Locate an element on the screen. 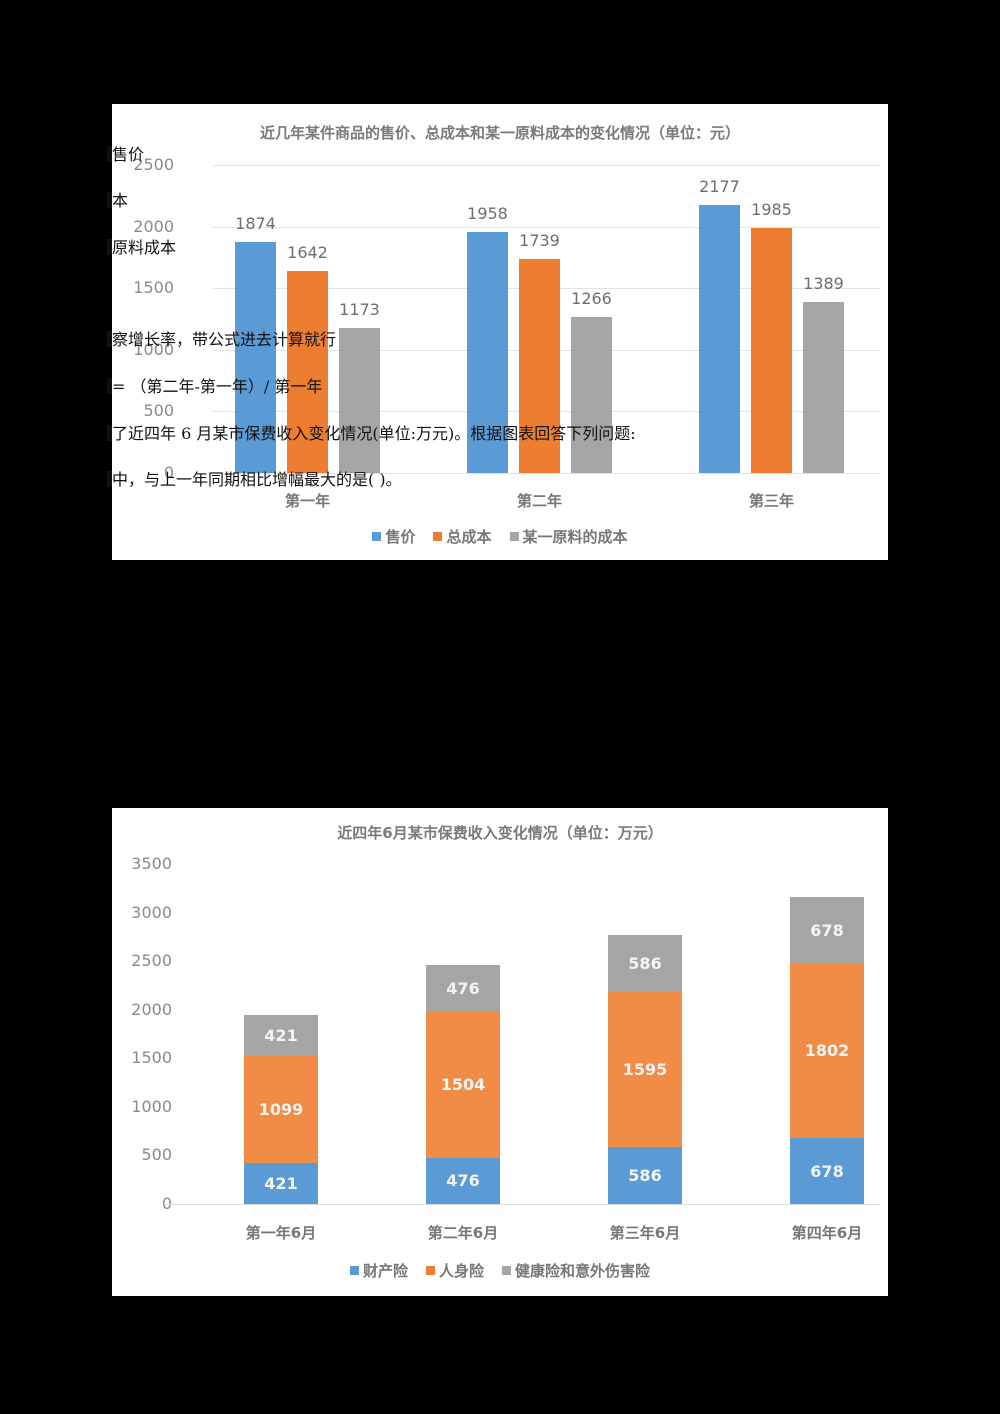  y-tick-label: 0 is located at coordinates (142, 1204).